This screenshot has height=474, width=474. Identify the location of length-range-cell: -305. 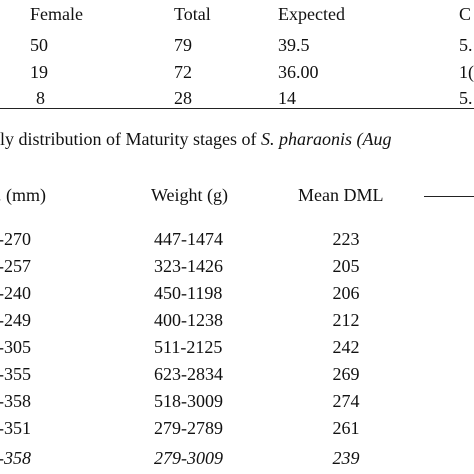
(15, 347).